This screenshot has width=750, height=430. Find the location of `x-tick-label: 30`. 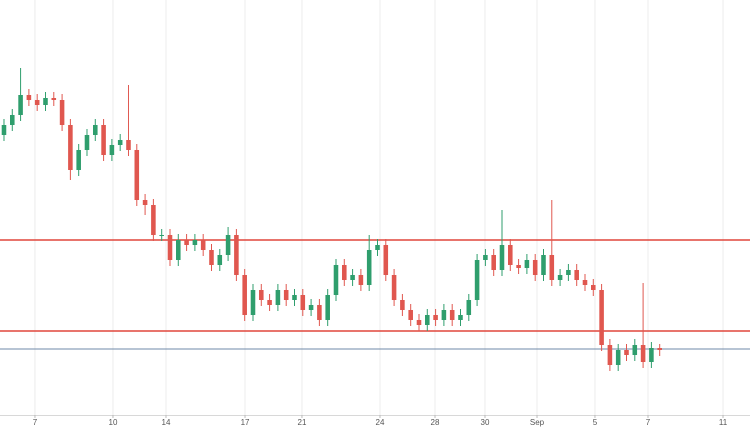

x-tick-label: 30 is located at coordinates (485, 422).